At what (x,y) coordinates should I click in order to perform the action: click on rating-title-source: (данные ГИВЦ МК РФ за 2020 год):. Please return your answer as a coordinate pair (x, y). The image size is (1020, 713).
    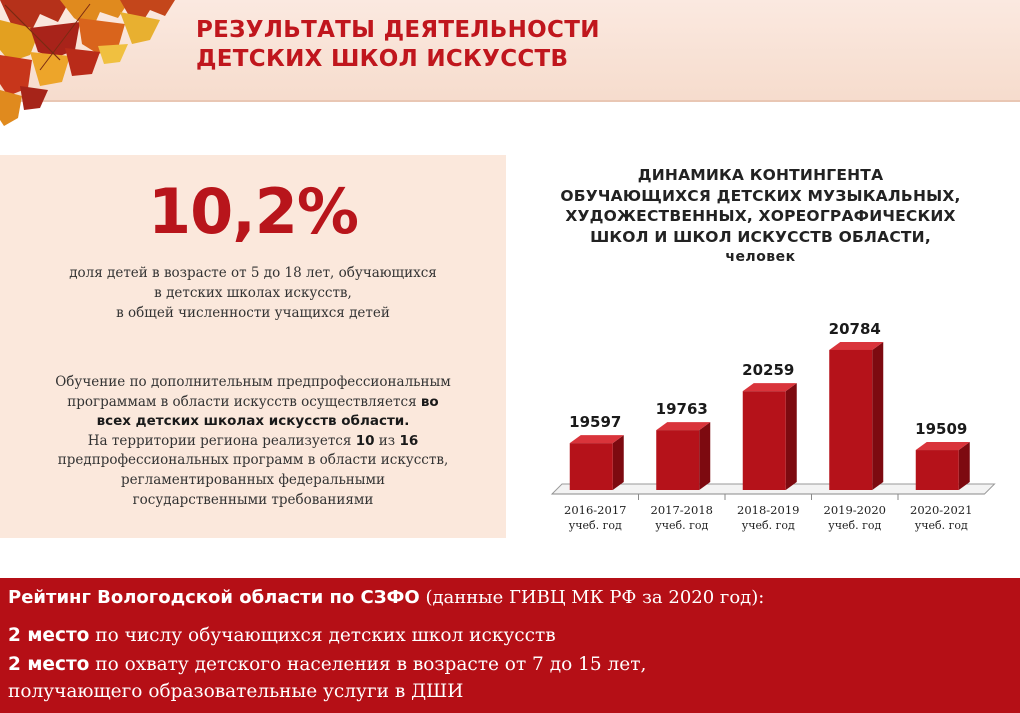
    Looking at the image, I should click on (592, 597).